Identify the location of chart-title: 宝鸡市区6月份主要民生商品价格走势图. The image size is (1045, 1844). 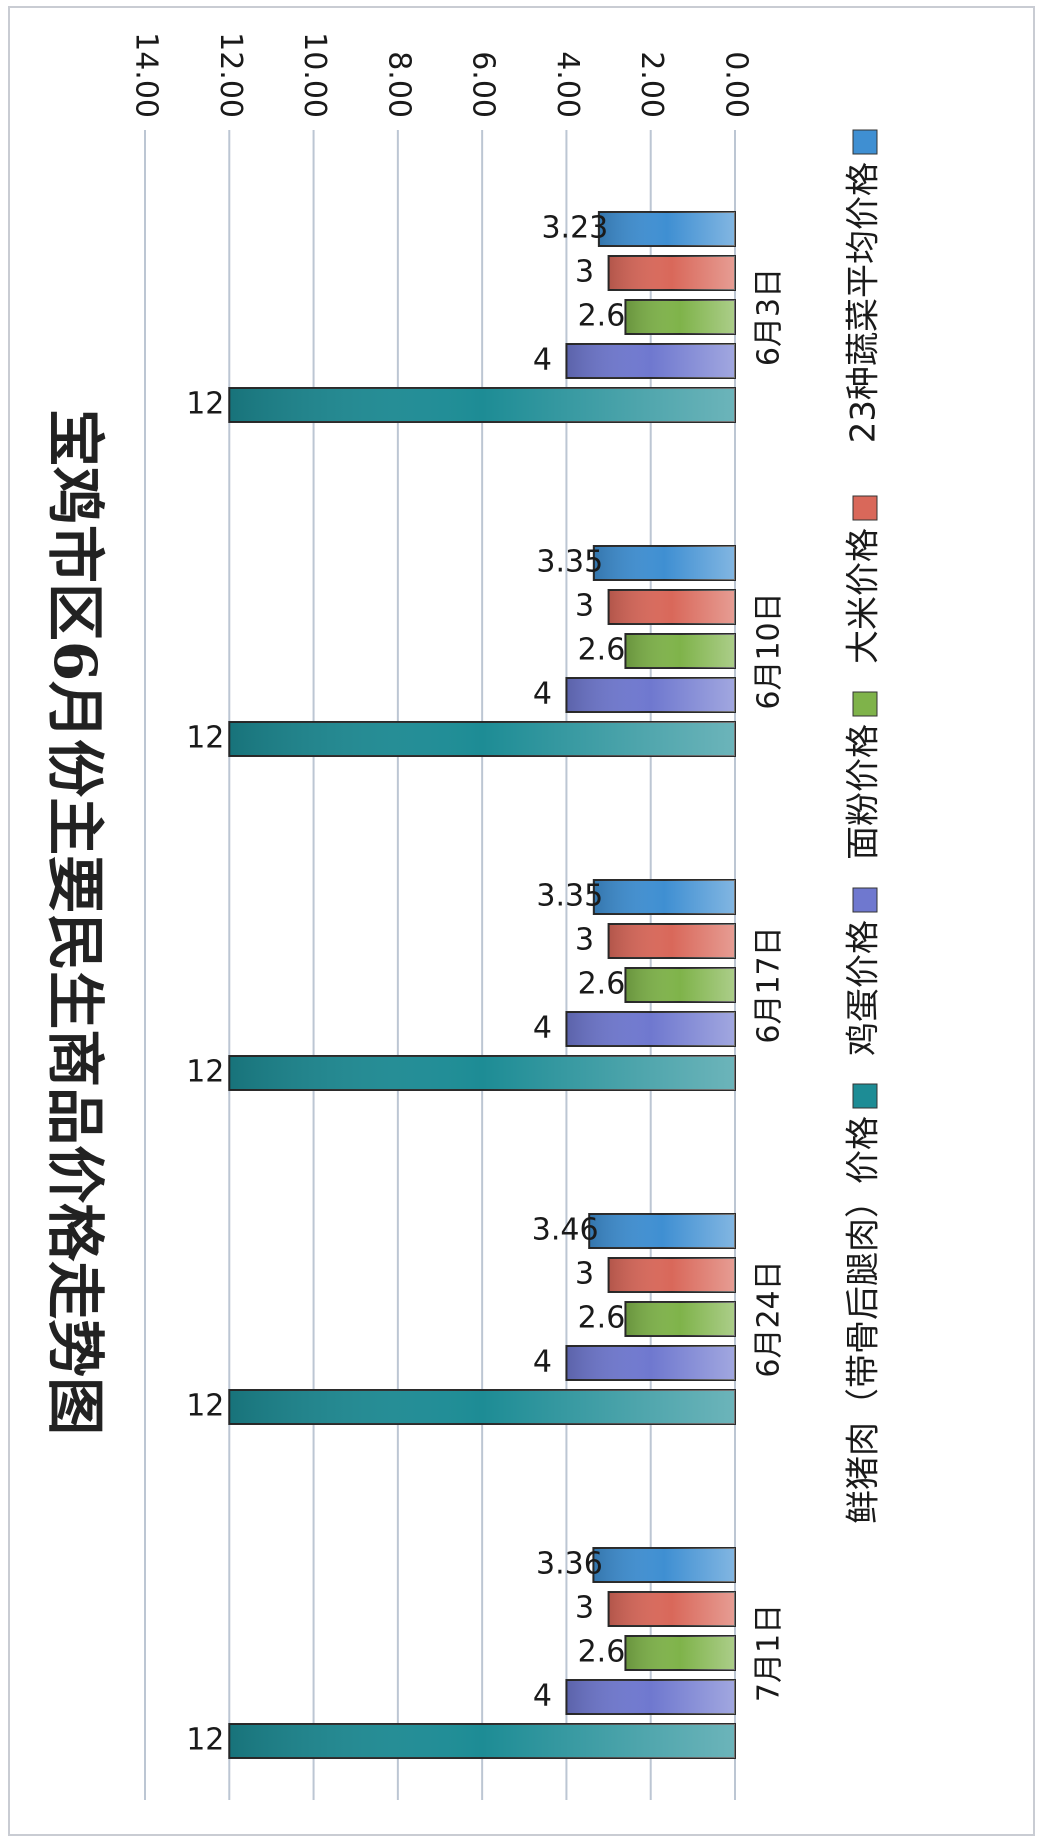
(75, 922).